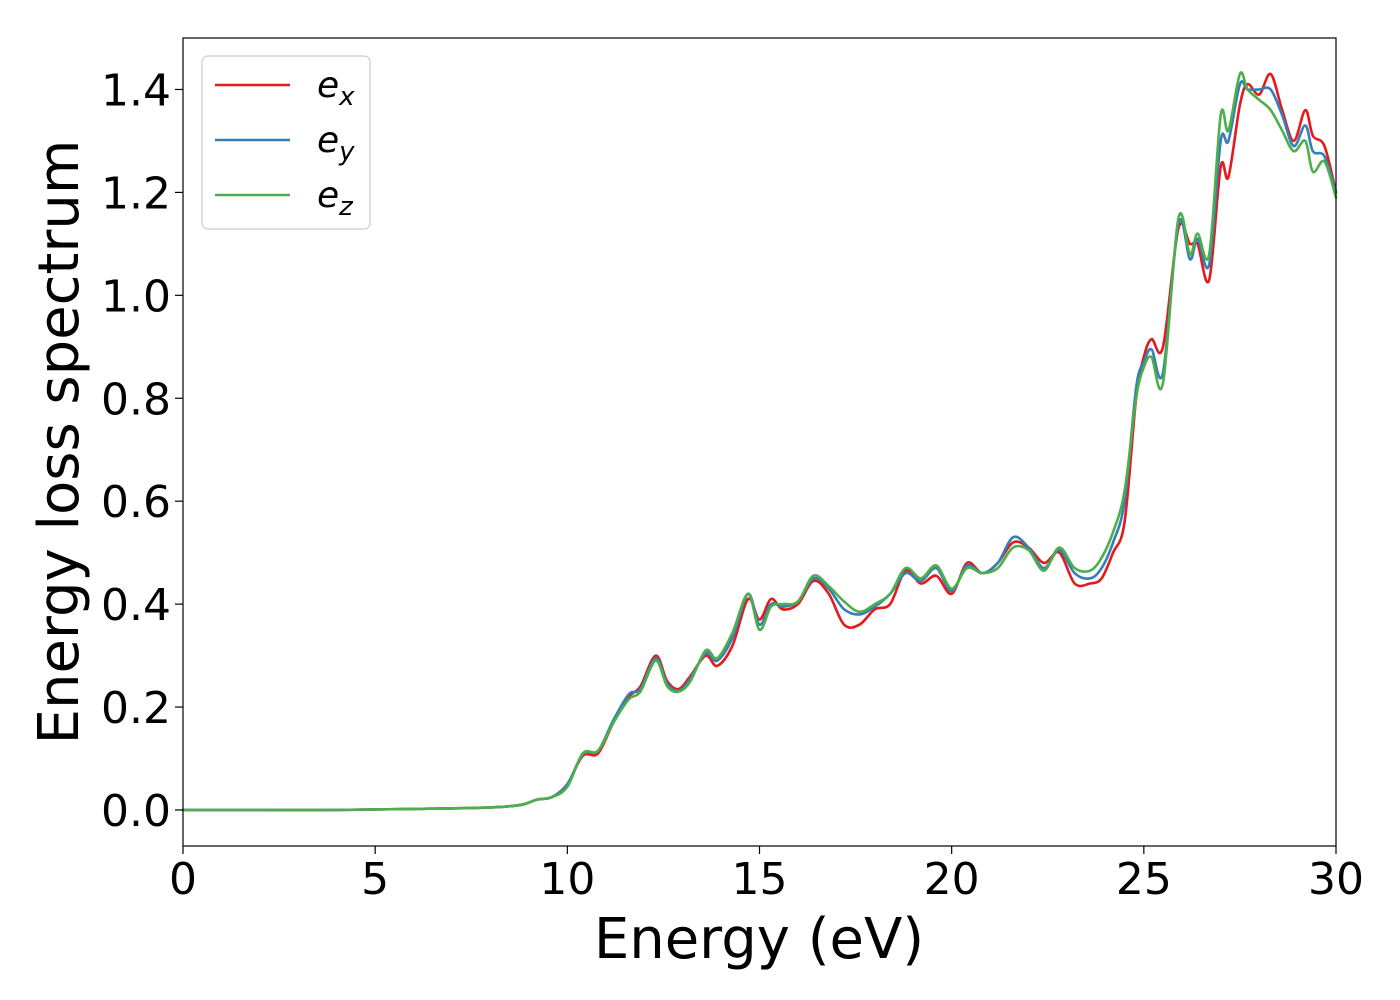  What do you see at coordinates (136, 296) in the screenshot?
I see `y-tick-label: 1.0` at bounding box center [136, 296].